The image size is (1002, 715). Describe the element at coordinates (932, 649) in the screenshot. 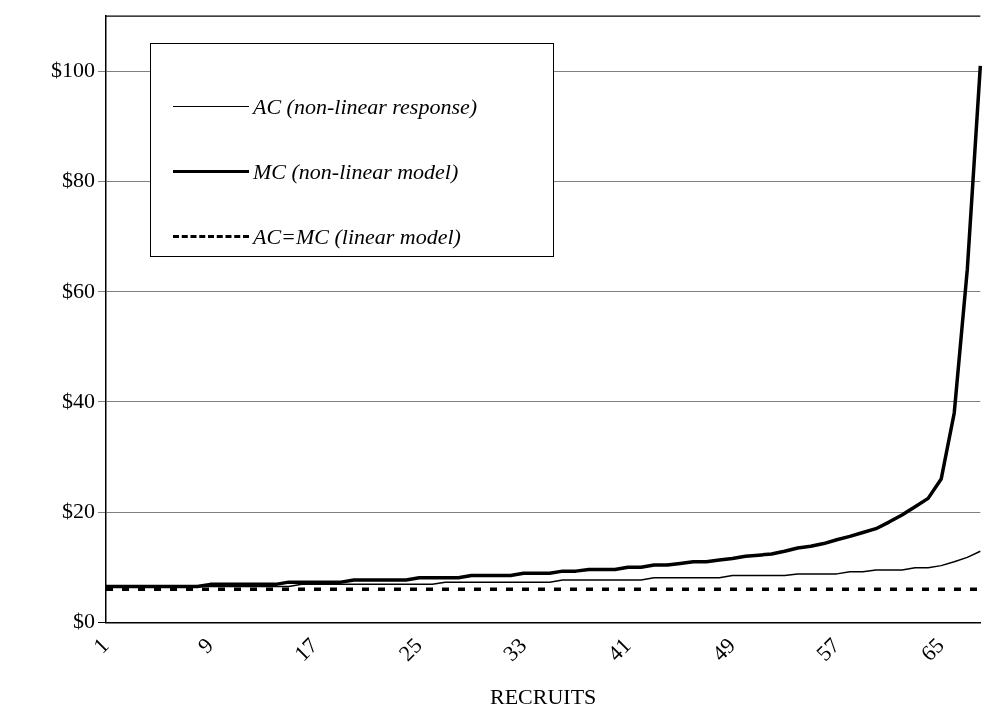

I see `x-tick-label: 65` at that location.